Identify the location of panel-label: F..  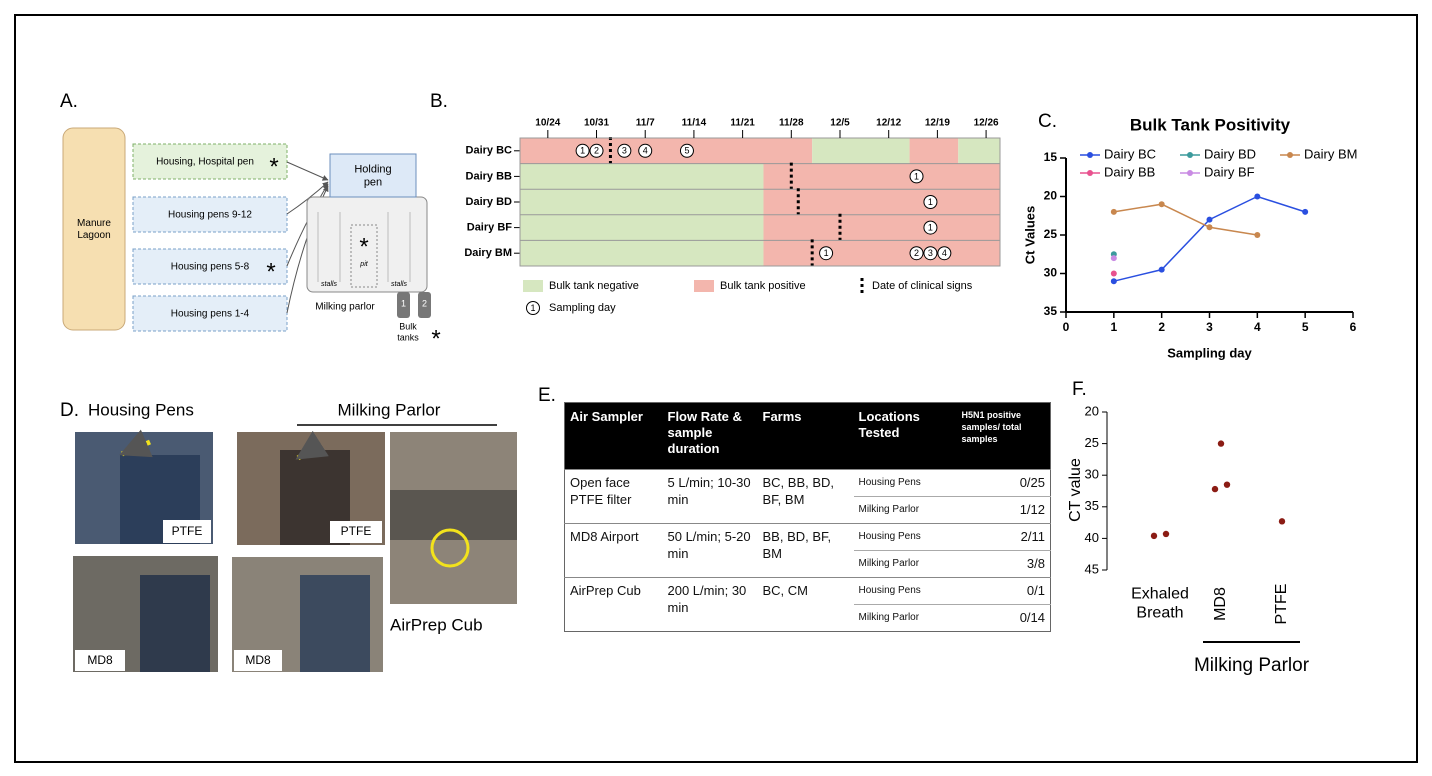
(1079, 389).